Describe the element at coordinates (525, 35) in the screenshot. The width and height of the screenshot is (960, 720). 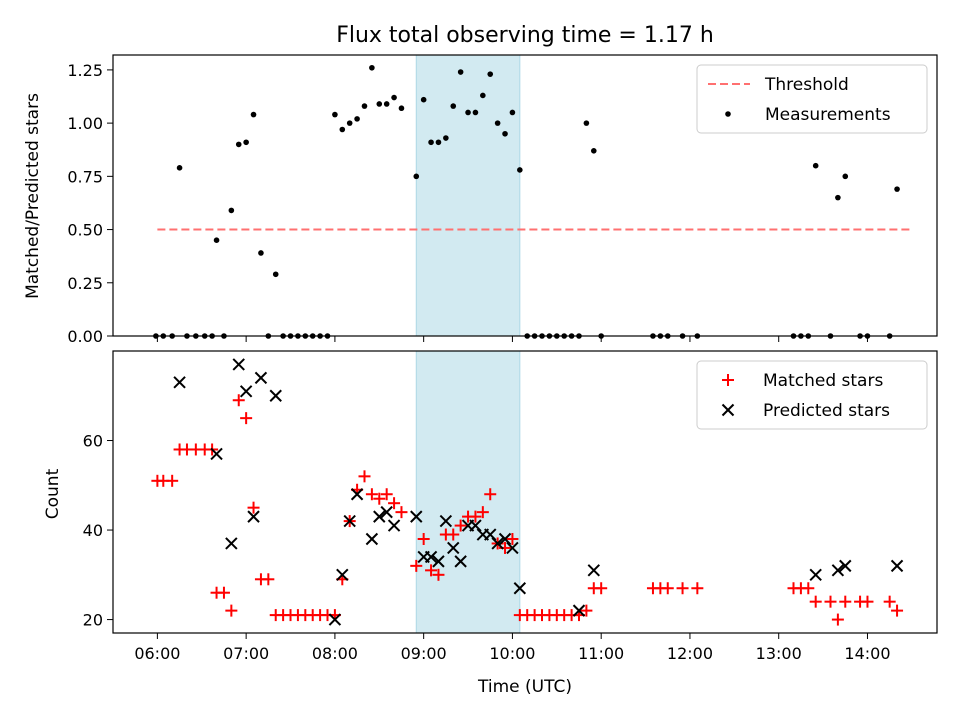
I see `chart-title: Flux total observing time = 1.17 h` at that location.